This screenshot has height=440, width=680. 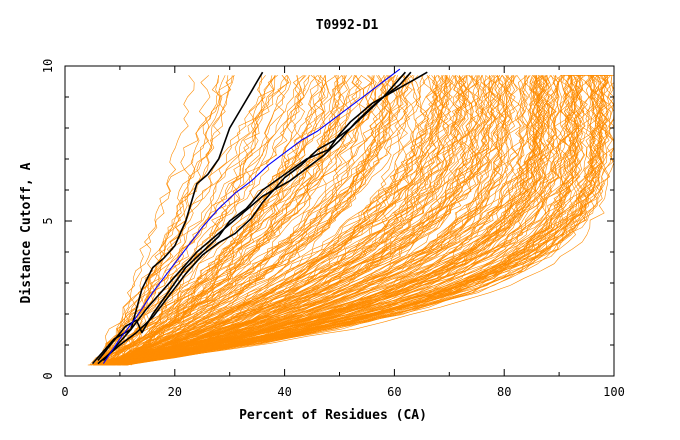 What do you see at coordinates (175, 392) in the screenshot?
I see `x-tick-label: 20` at bounding box center [175, 392].